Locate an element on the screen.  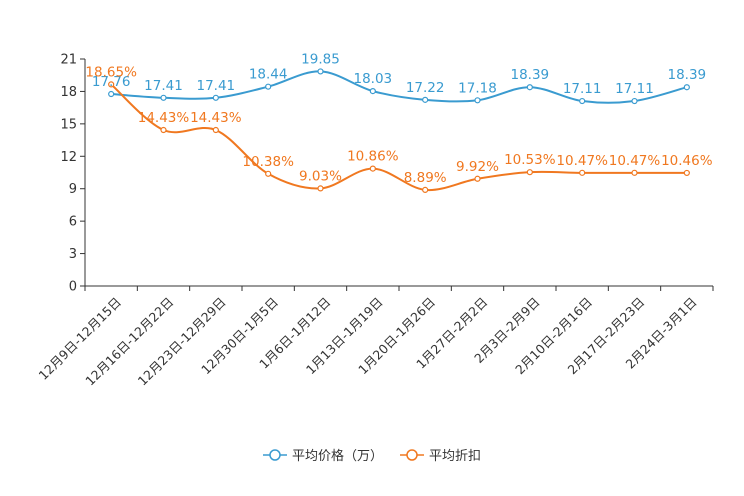
y-tick-label: 3 is located at coordinates (73, 254).